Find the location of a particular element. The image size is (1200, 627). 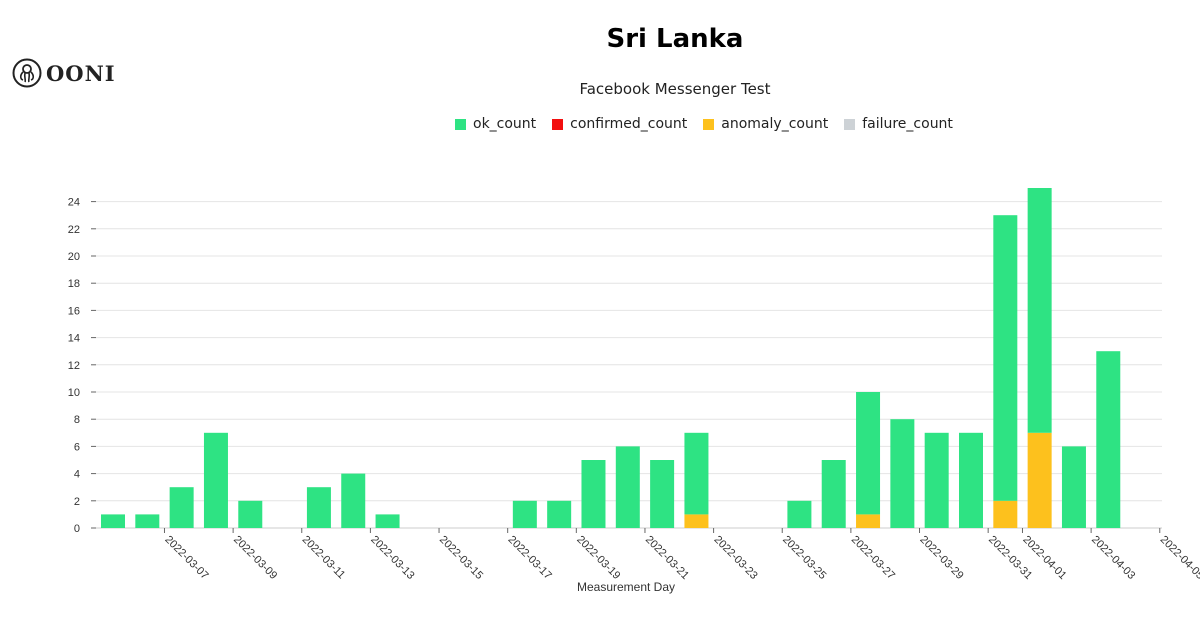

legend-item-confirmed: confirmed_count is located at coordinates (619, 124).